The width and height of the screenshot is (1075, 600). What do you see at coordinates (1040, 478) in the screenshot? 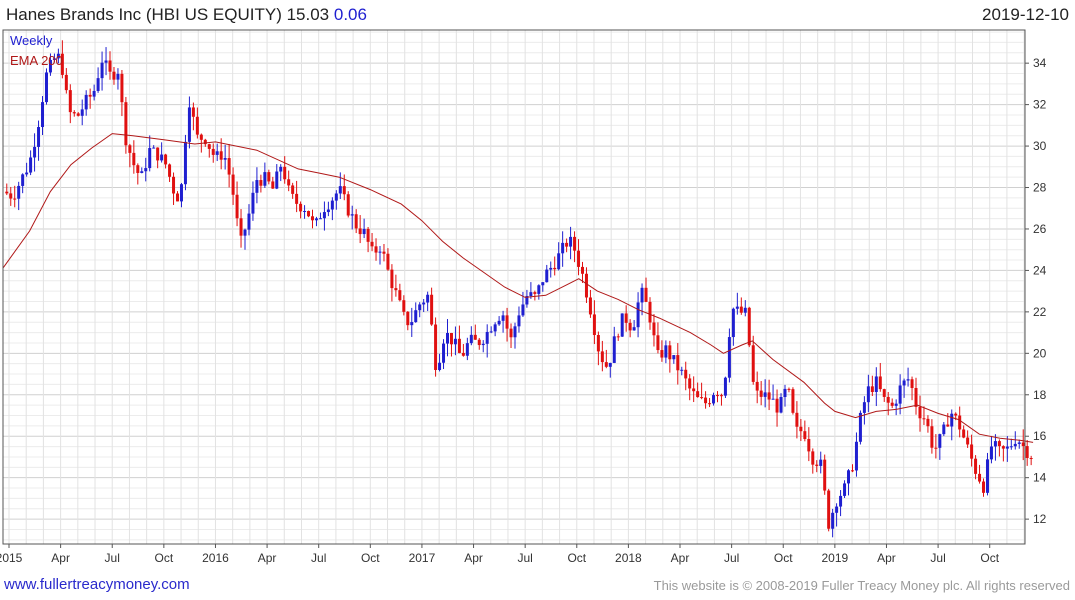
I see `y-tick-label: 14` at bounding box center [1040, 478].